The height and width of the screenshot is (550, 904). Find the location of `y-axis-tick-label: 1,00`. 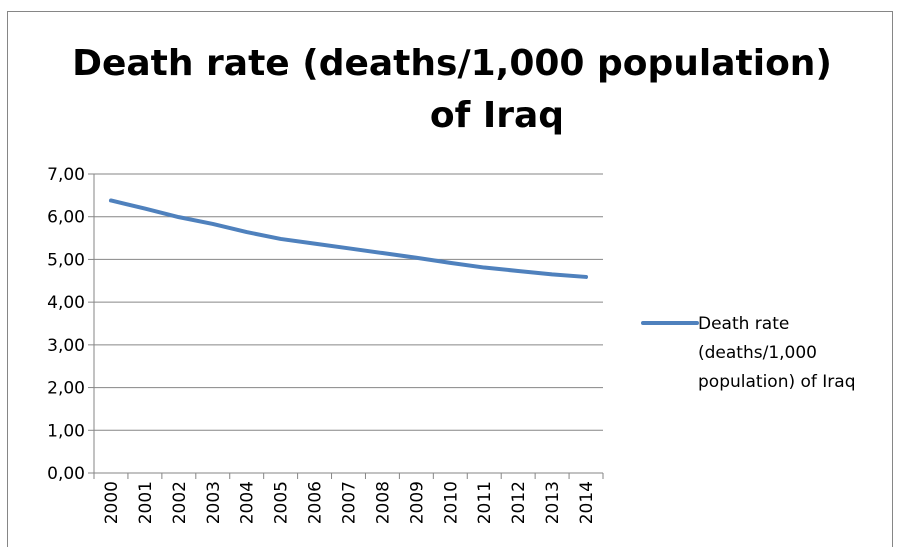

y-axis-tick-label: 1,00 is located at coordinates (66, 431).